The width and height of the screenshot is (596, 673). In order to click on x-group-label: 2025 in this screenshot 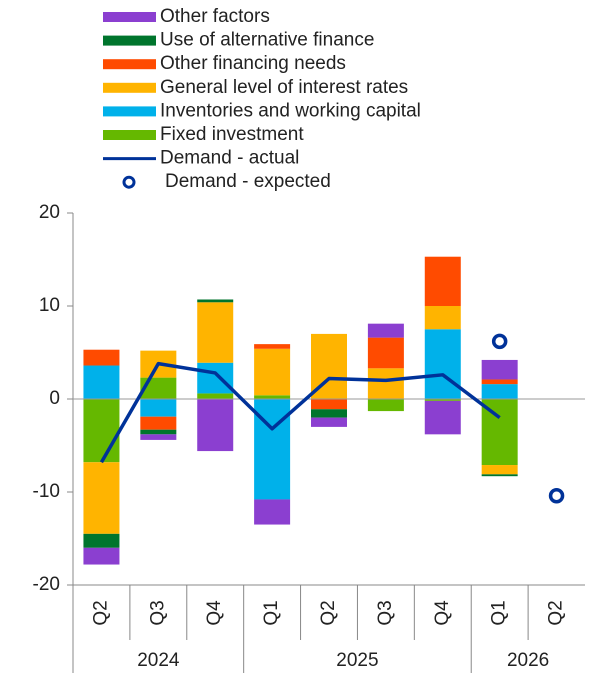, I will do `click(357, 660)`.